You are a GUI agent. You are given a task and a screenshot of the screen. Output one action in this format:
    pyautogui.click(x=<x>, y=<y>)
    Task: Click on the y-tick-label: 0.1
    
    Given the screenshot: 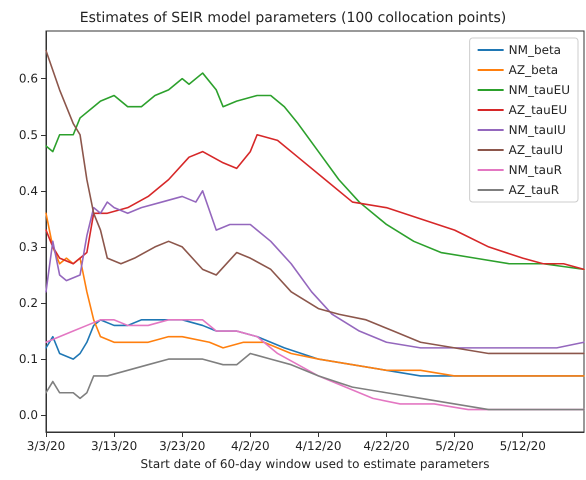 What is the action you would take?
    pyautogui.click(x=28, y=359)
    